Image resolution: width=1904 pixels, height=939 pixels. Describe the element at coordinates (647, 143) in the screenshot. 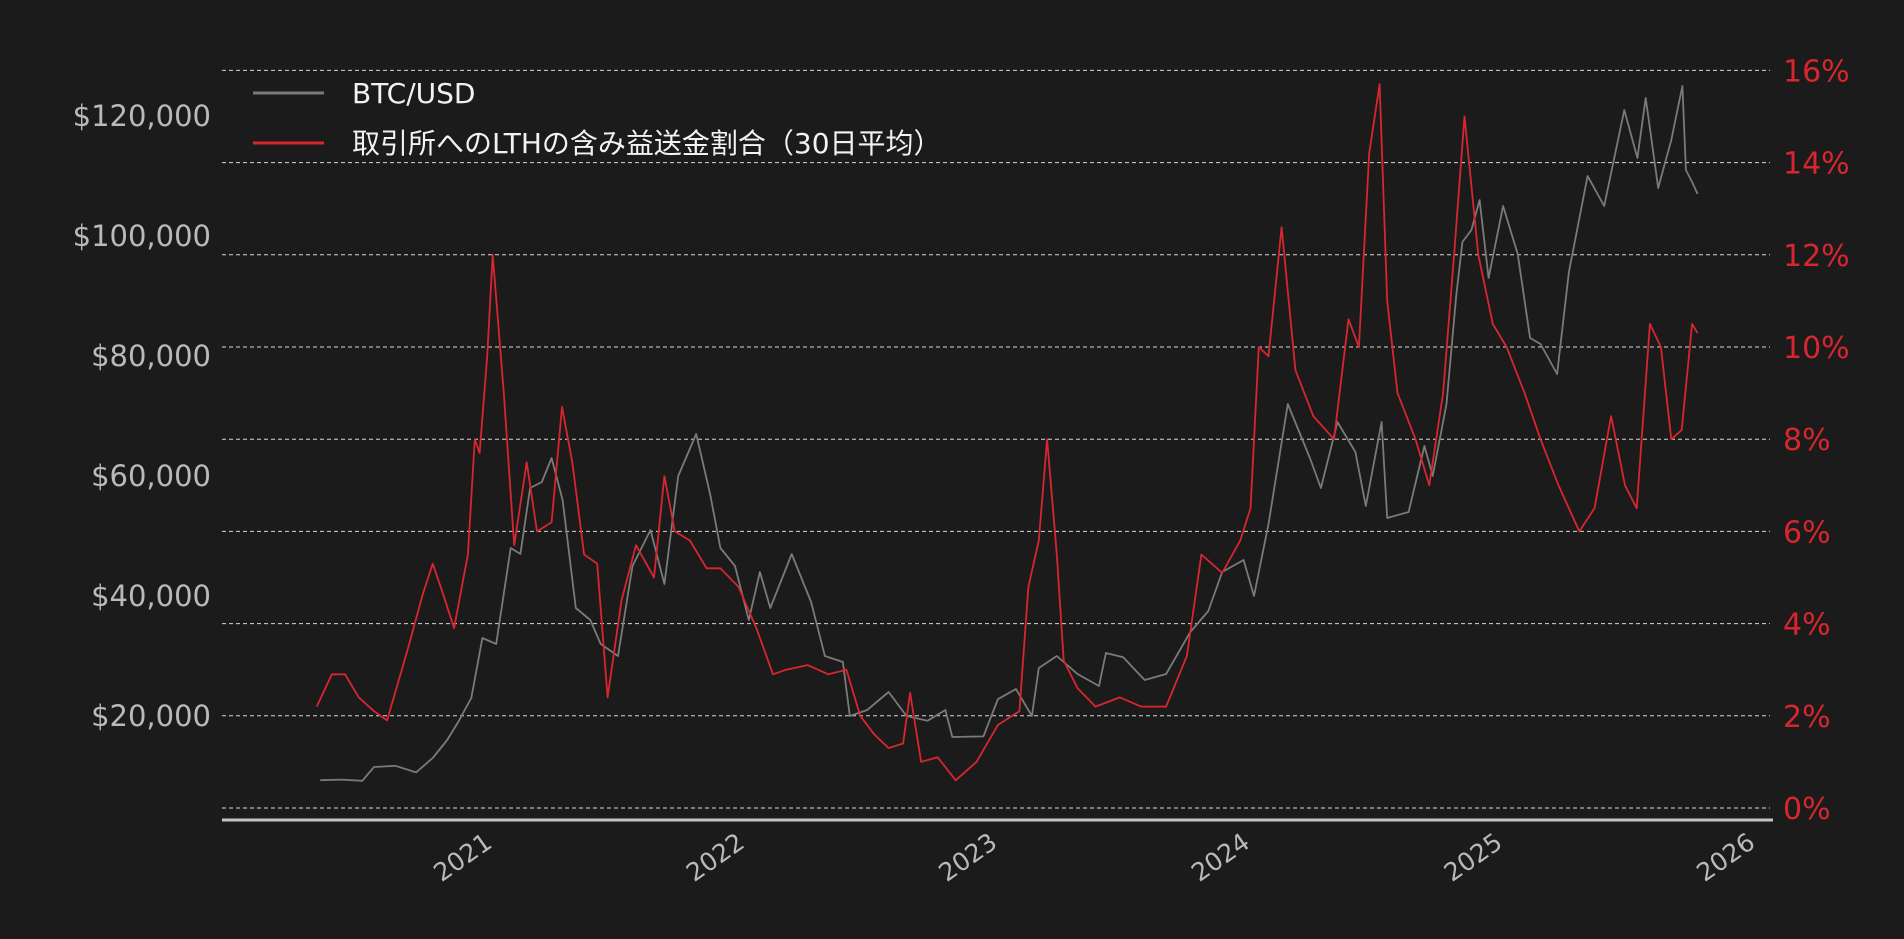

I see `legend-label-ratio: 取引所へのLTHの含み益送金割合（30日平均）` at that location.